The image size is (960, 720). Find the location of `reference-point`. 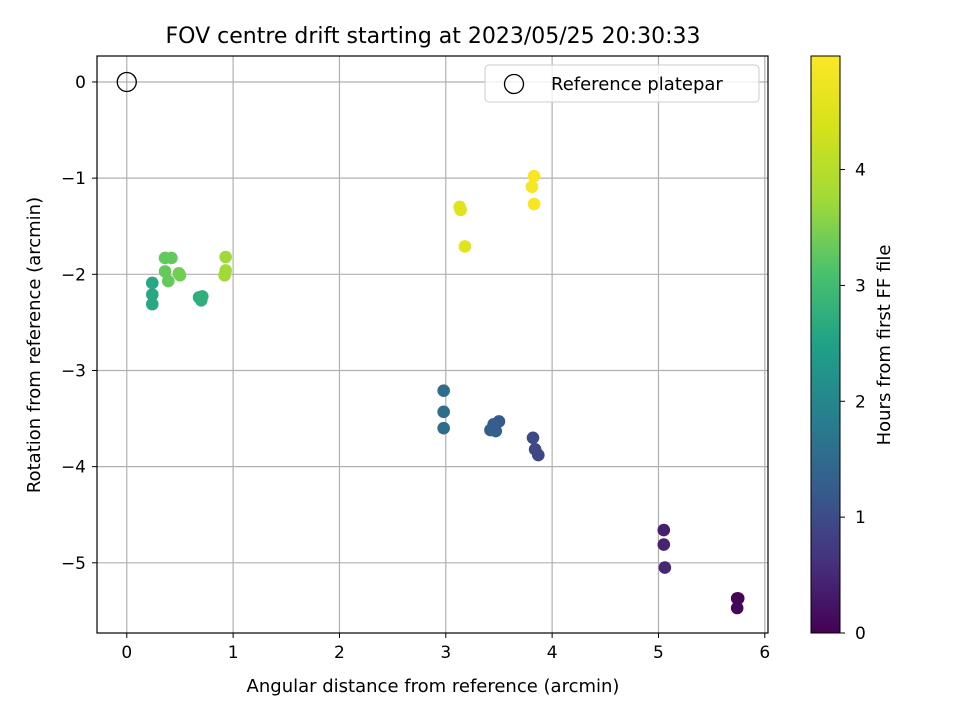

reference-point is located at coordinates (126, 82).